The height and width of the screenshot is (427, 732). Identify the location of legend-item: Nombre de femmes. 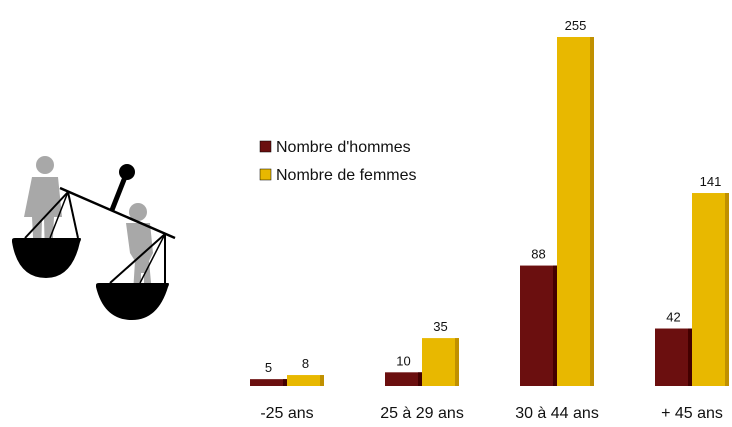
(338, 175).